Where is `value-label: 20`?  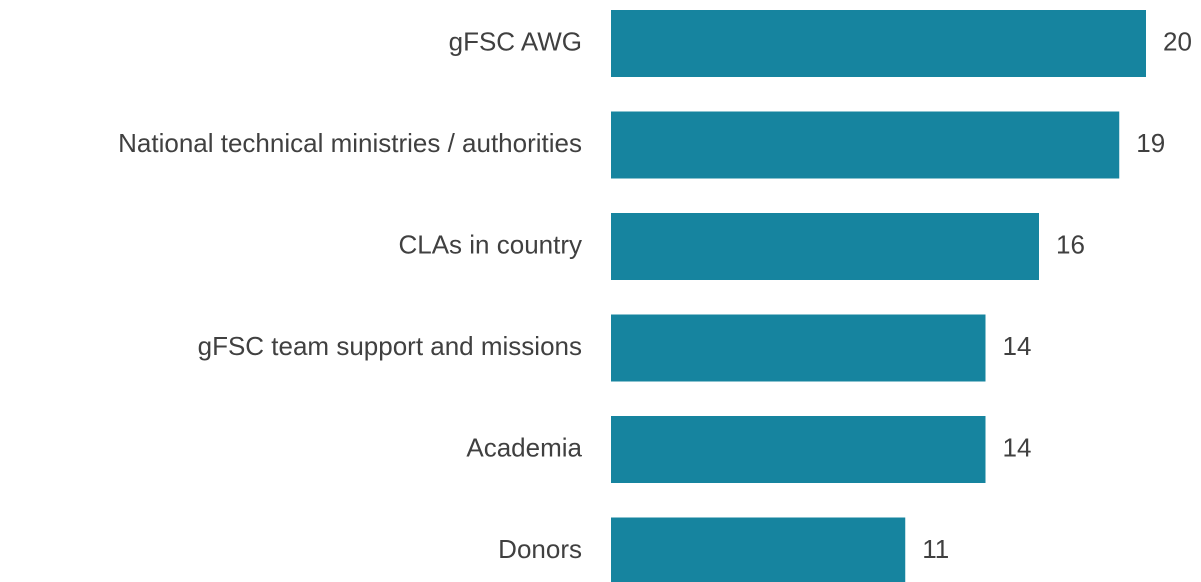 value-label: 20 is located at coordinates (1177, 41).